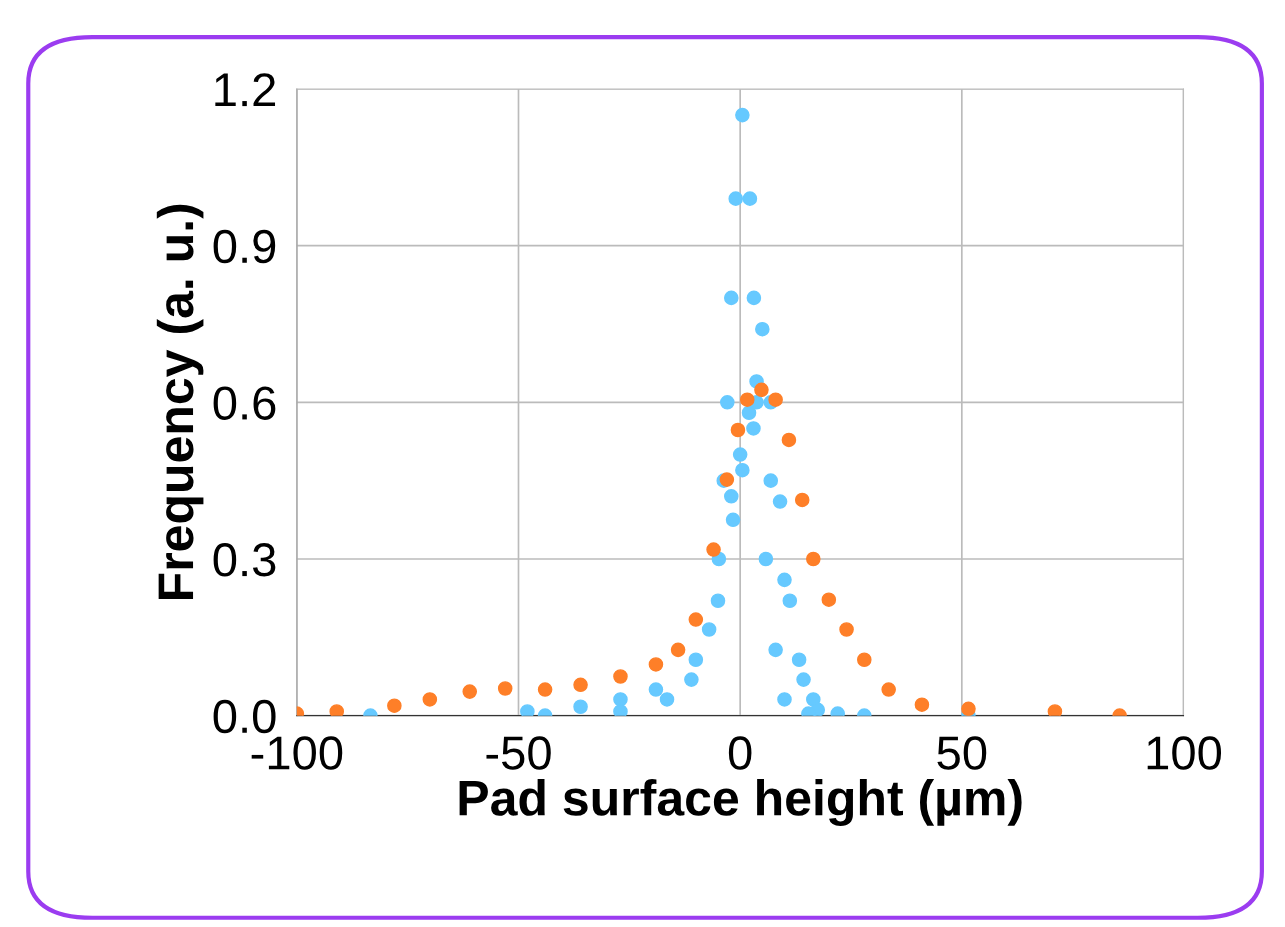  I want to click on y-tick-label: 0.0, so click(244, 716).